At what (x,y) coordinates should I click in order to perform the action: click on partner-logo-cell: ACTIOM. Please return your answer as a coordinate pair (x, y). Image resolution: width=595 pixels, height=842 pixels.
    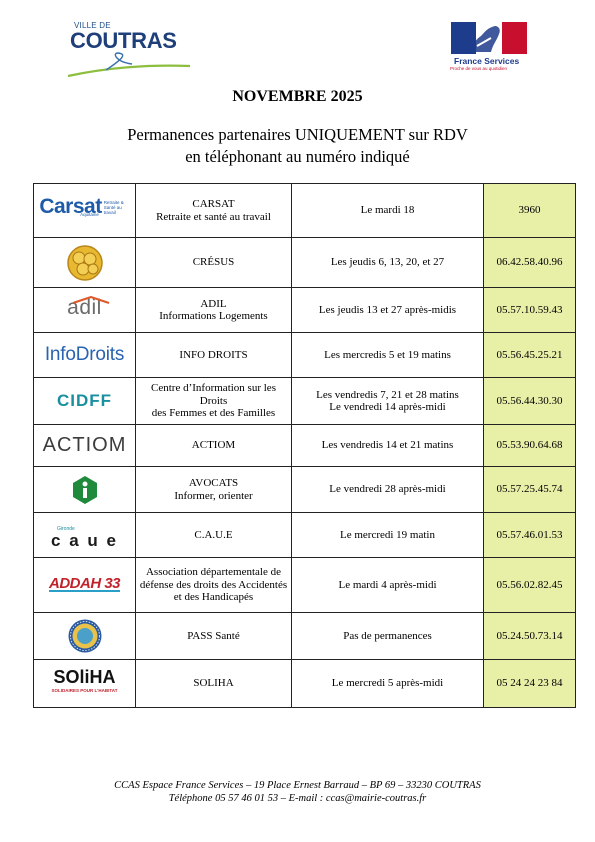
    Looking at the image, I should click on (84, 445).